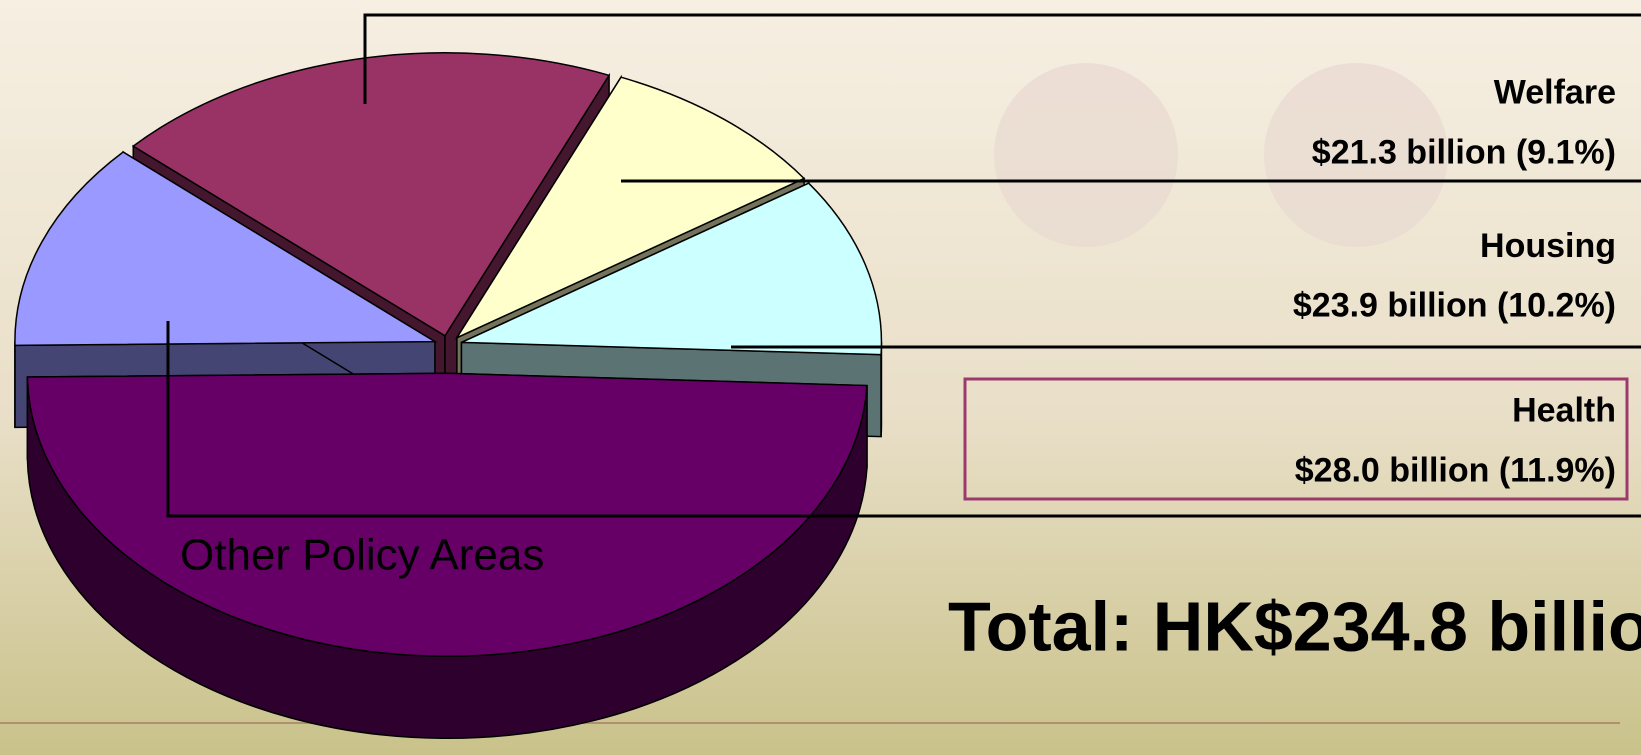 This screenshot has height=755, width=1641. Describe the element at coordinates (1564, 411) in the screenshot. I see `category-label: Health` at that location.